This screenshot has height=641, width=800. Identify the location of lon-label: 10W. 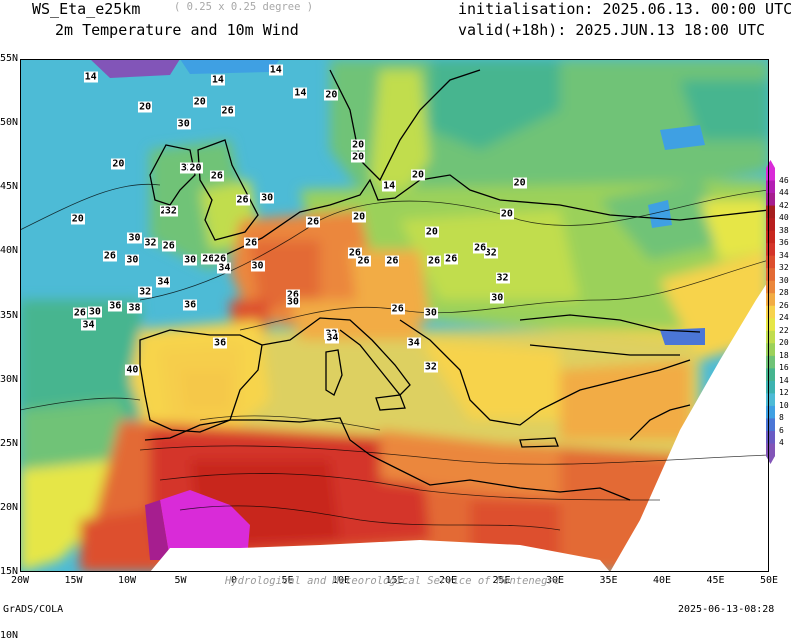
(127, 580).